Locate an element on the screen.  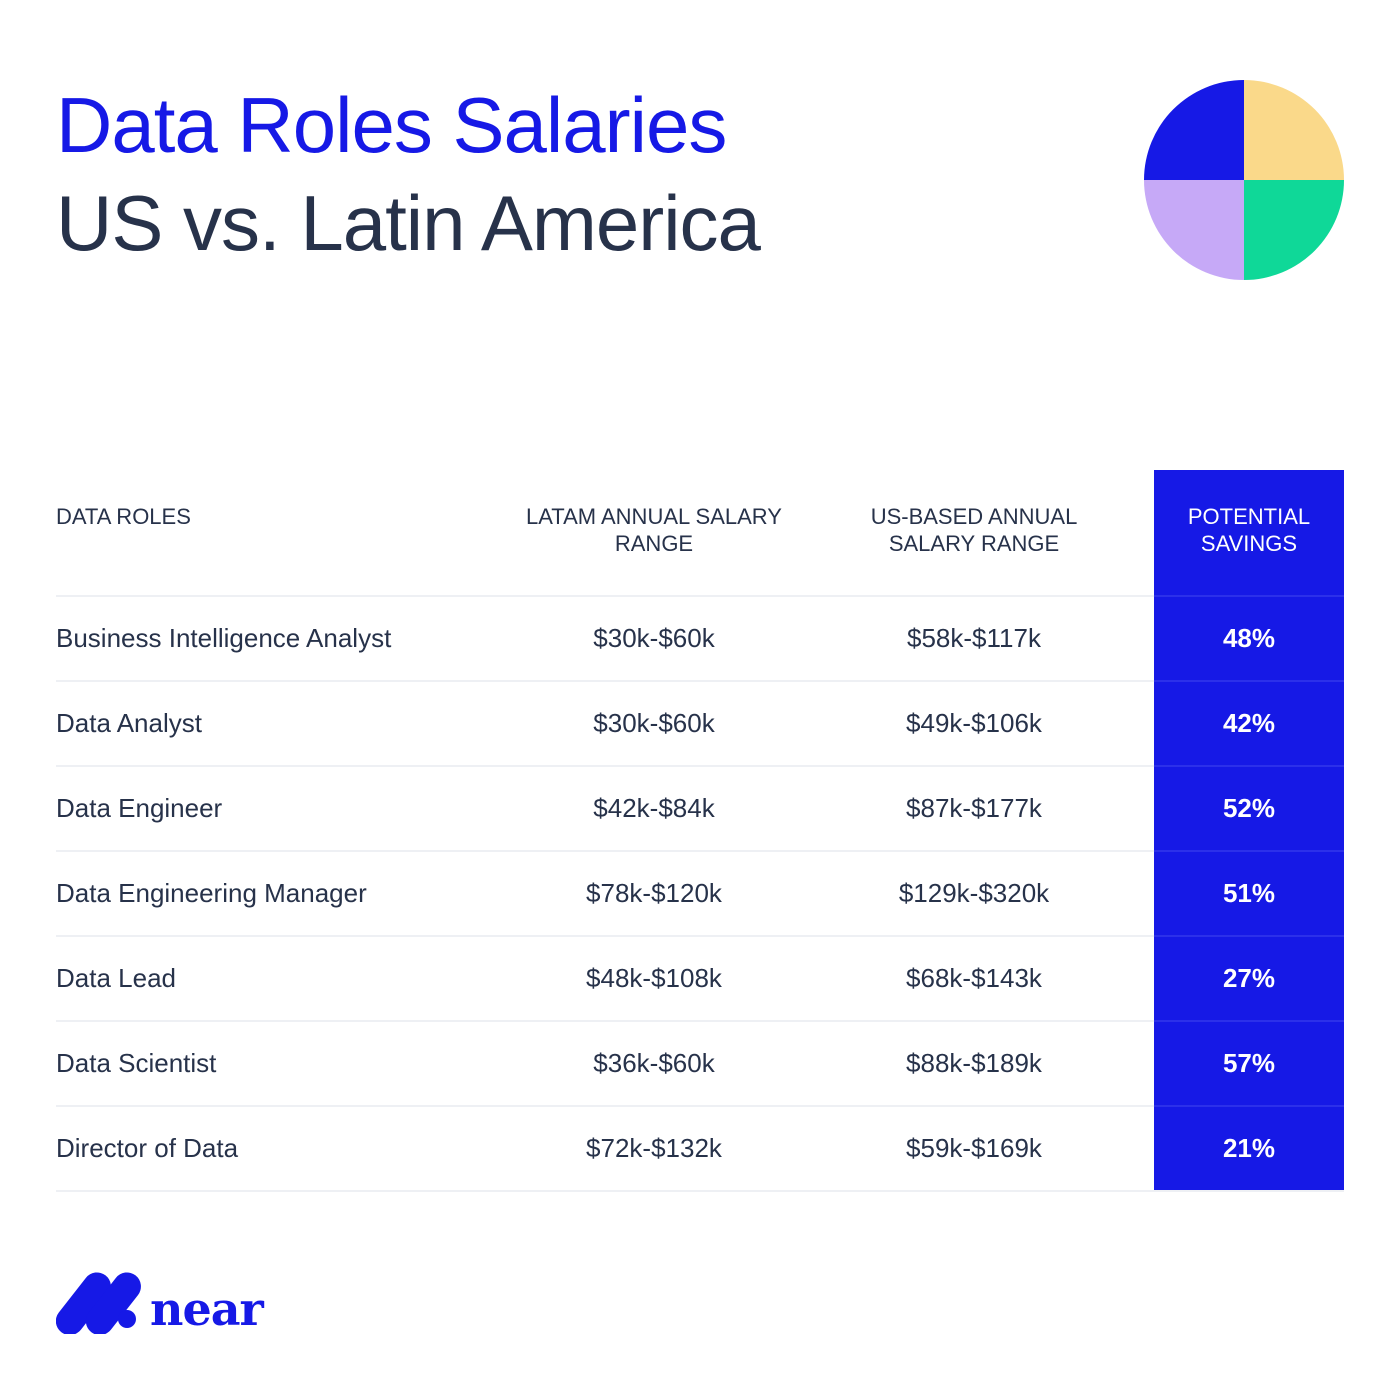
cell-potential-savings: 52% is located at coordinates (1249, 808).